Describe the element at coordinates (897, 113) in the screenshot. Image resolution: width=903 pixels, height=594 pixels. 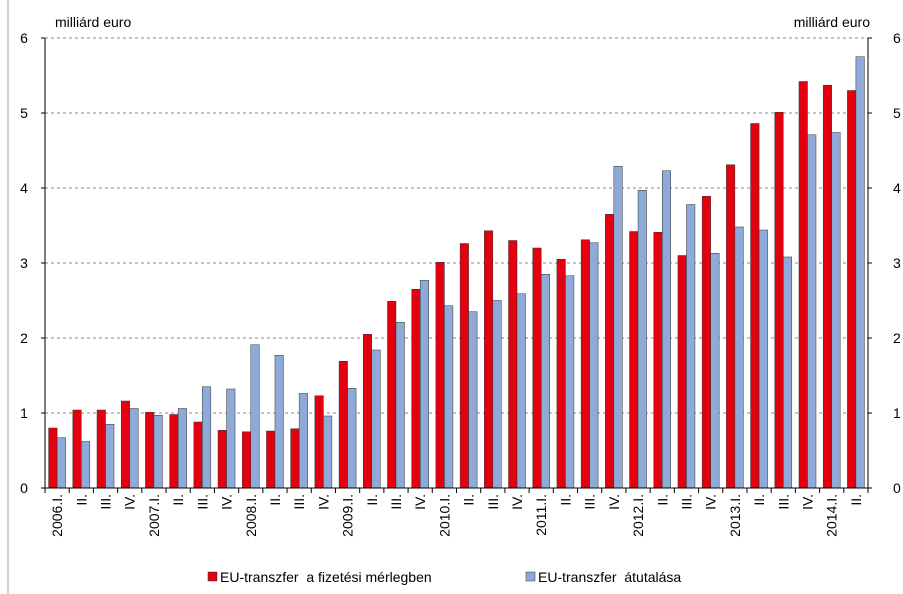
I see `y2-tick-label: 5` at that location.